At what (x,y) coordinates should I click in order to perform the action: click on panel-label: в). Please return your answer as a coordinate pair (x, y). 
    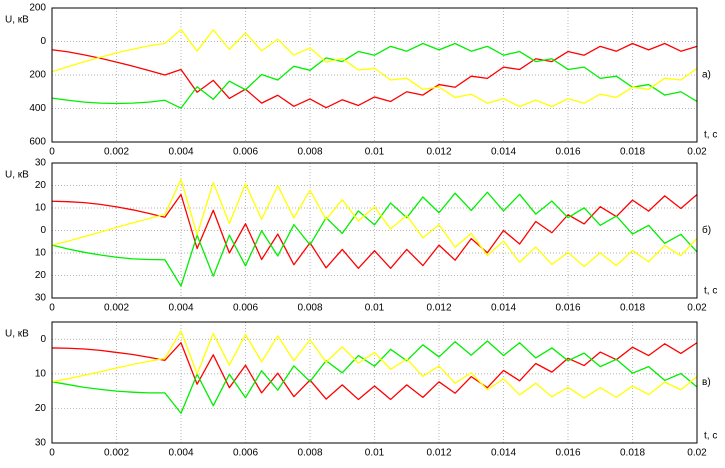
    Looking at the image, I should click on (706, 382).